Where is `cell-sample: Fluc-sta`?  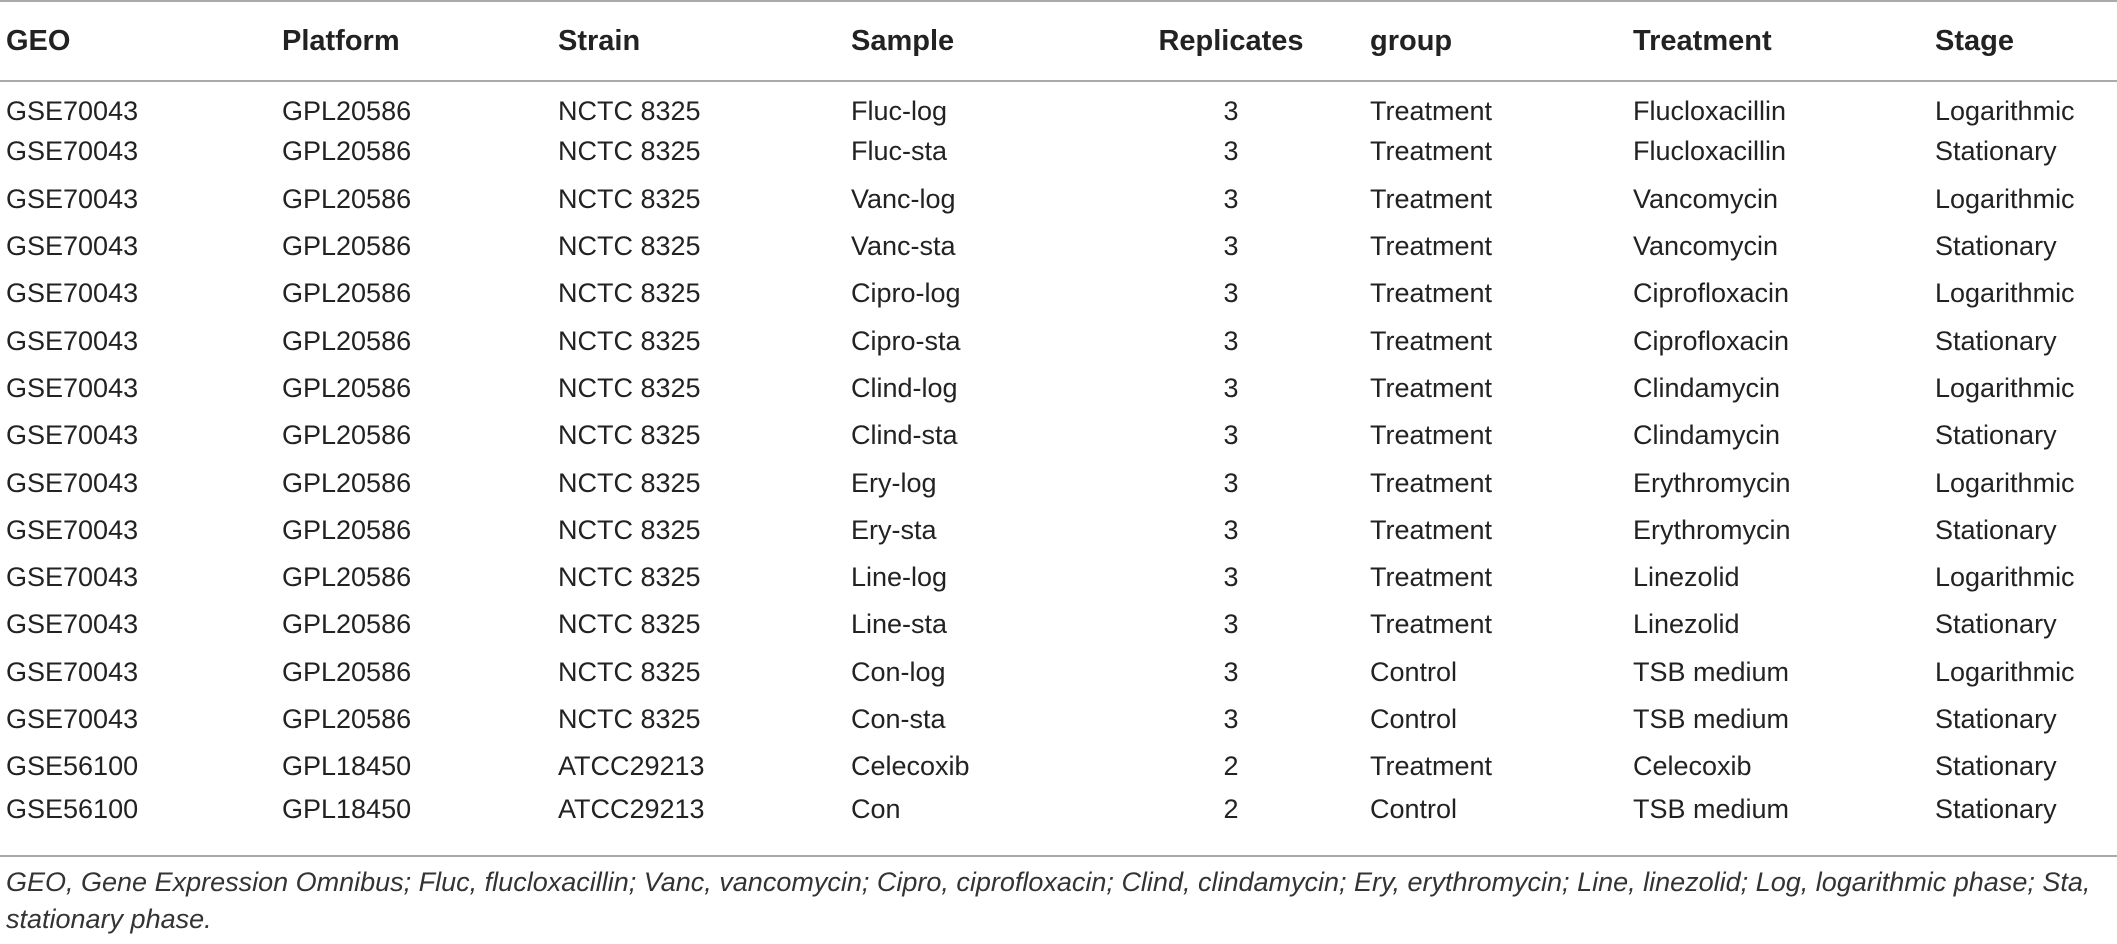 cell-sample: Fluc-sta is located at coordinates (899, 151).